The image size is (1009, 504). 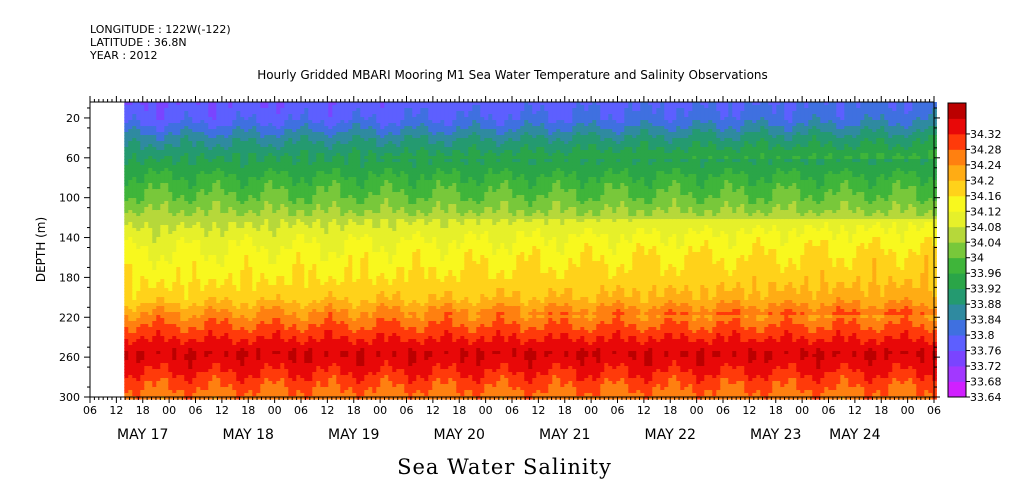 What do you see at coordinates (986, 149) in the screenshot?
I see `colorbar-label: 34.28` at bounding box center [986, 149].